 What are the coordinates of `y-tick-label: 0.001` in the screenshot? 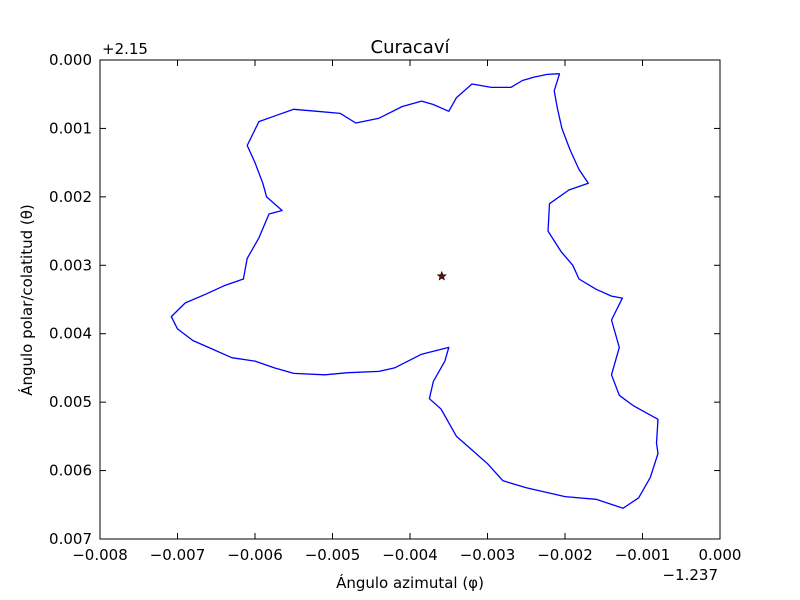 It's located at (70, 128).